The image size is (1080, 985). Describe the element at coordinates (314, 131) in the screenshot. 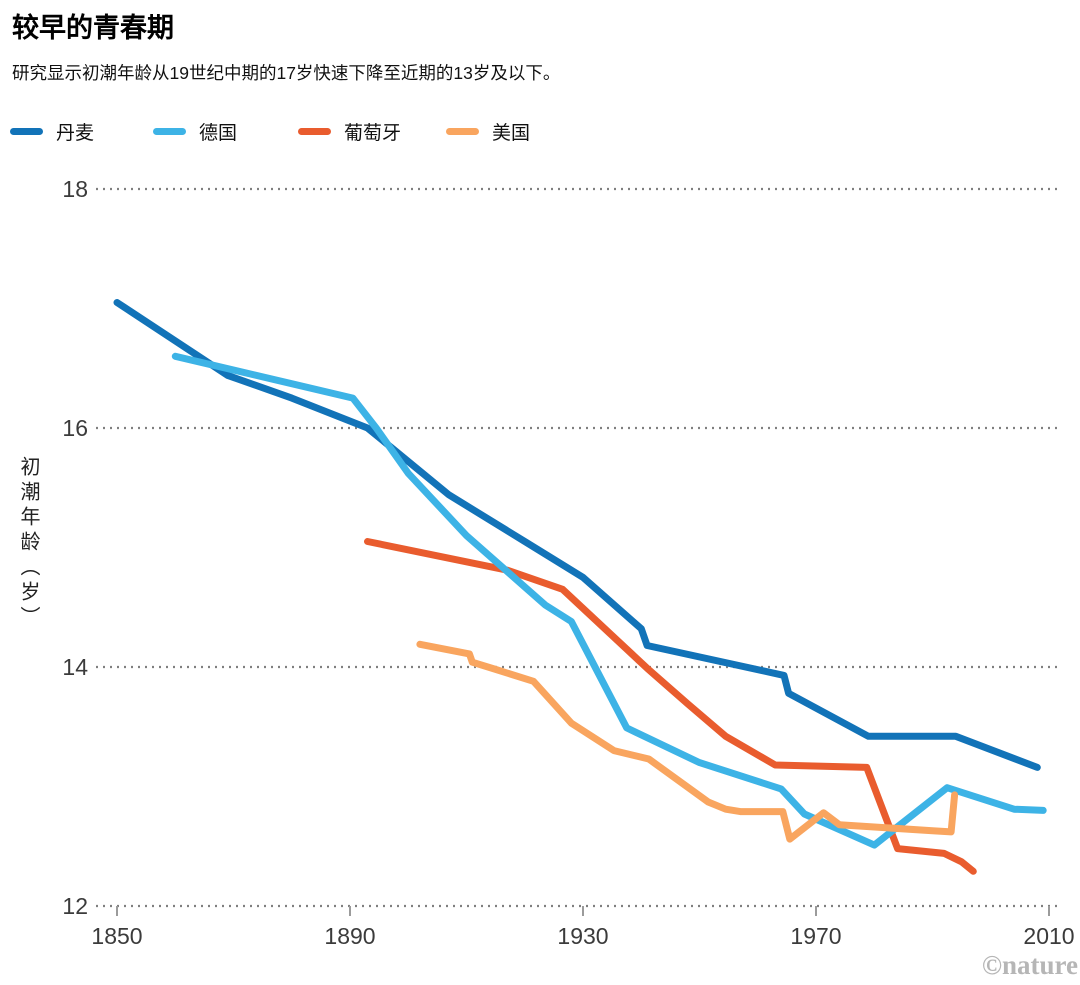

I see `legend-swatch-portugal` at that location.